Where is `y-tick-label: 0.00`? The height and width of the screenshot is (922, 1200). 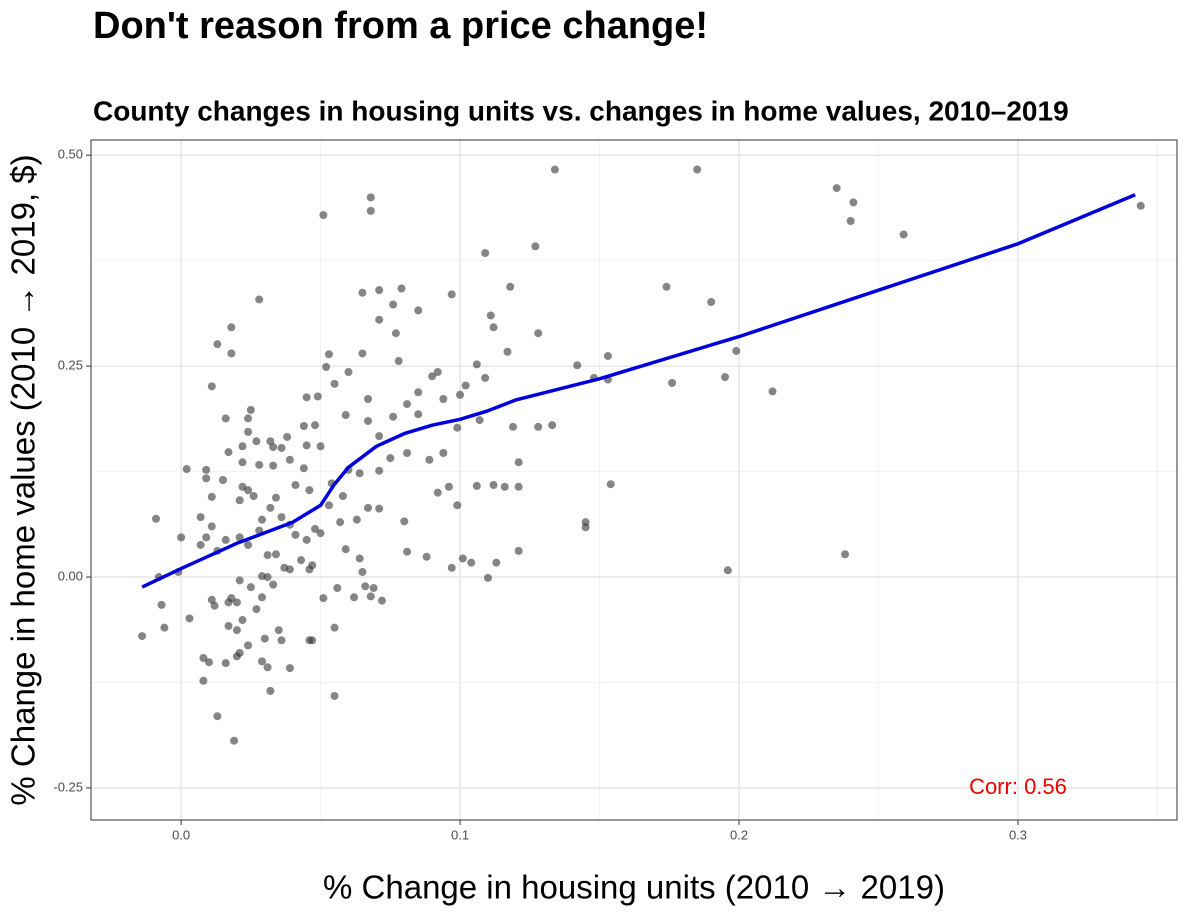 y-tick-label: 0.00 is located at coordinates (70, 575).